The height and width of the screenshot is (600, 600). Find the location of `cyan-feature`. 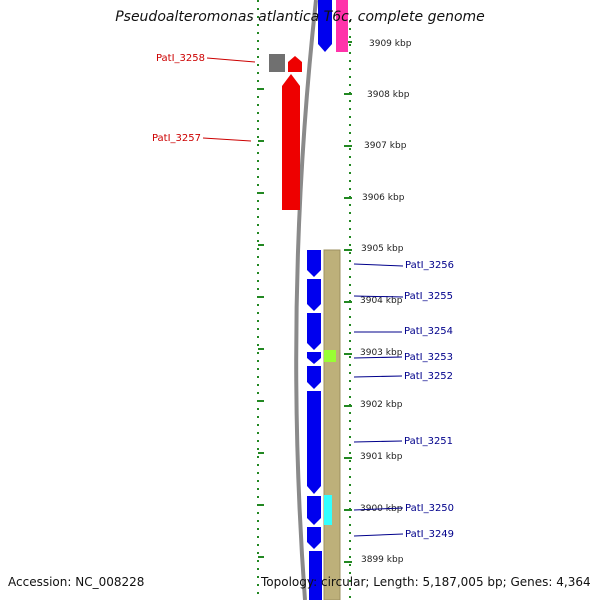

cyan-feature is located at coordinates (328, 510).